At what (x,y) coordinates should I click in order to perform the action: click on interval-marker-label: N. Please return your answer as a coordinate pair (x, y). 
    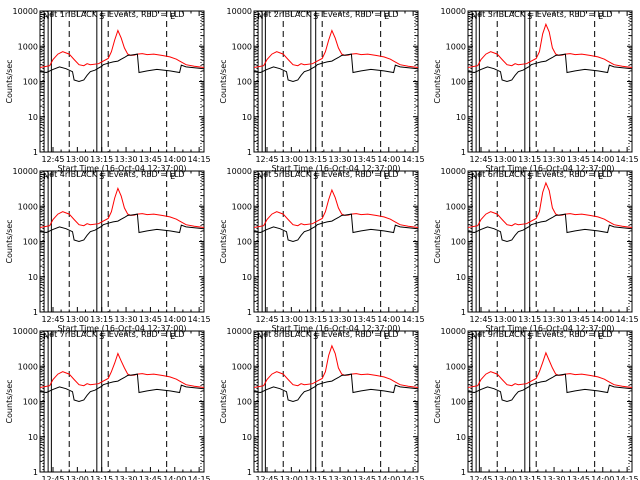
    Looking at the image, I should click on (261, 16).